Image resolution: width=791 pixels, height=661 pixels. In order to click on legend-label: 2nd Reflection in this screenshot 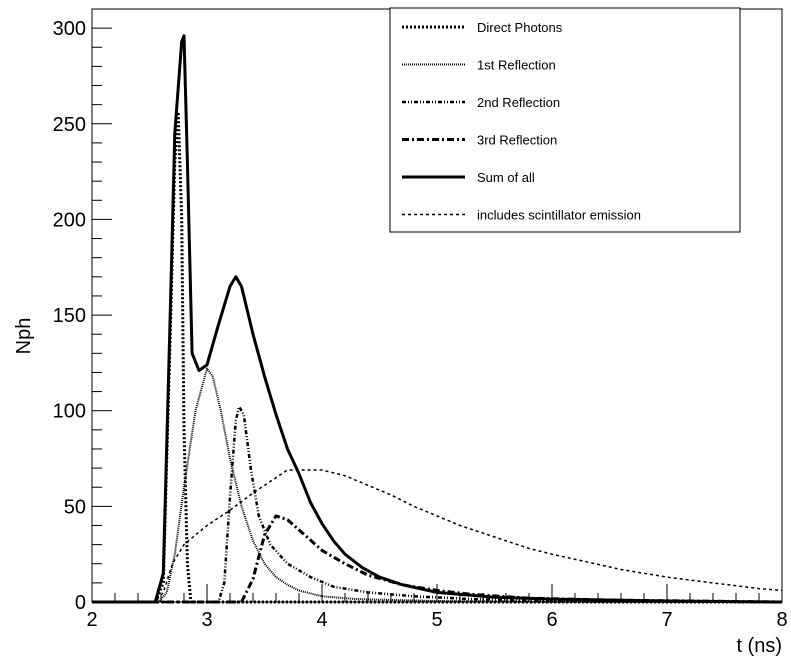, I will do `click(518, 102)`.